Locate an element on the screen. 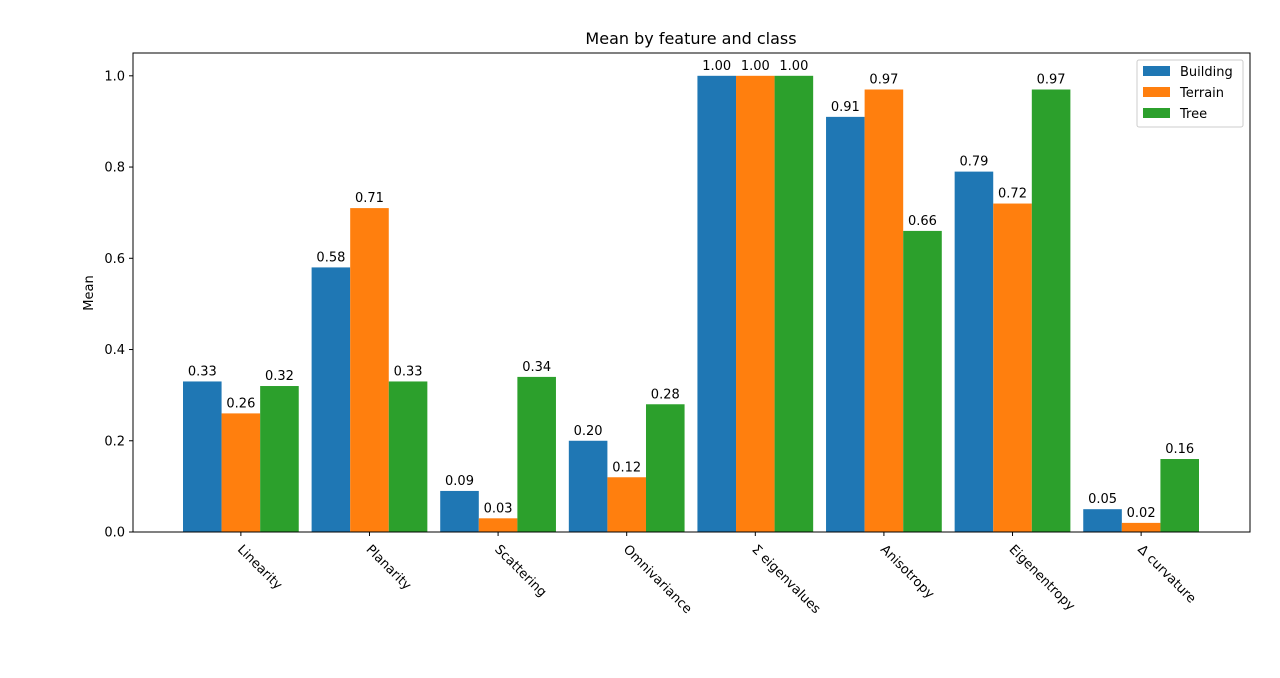 The height and width of the screenshot is (678, 1280). bar-label-tree-1: 0.33 is located at coordinates (408, 371).